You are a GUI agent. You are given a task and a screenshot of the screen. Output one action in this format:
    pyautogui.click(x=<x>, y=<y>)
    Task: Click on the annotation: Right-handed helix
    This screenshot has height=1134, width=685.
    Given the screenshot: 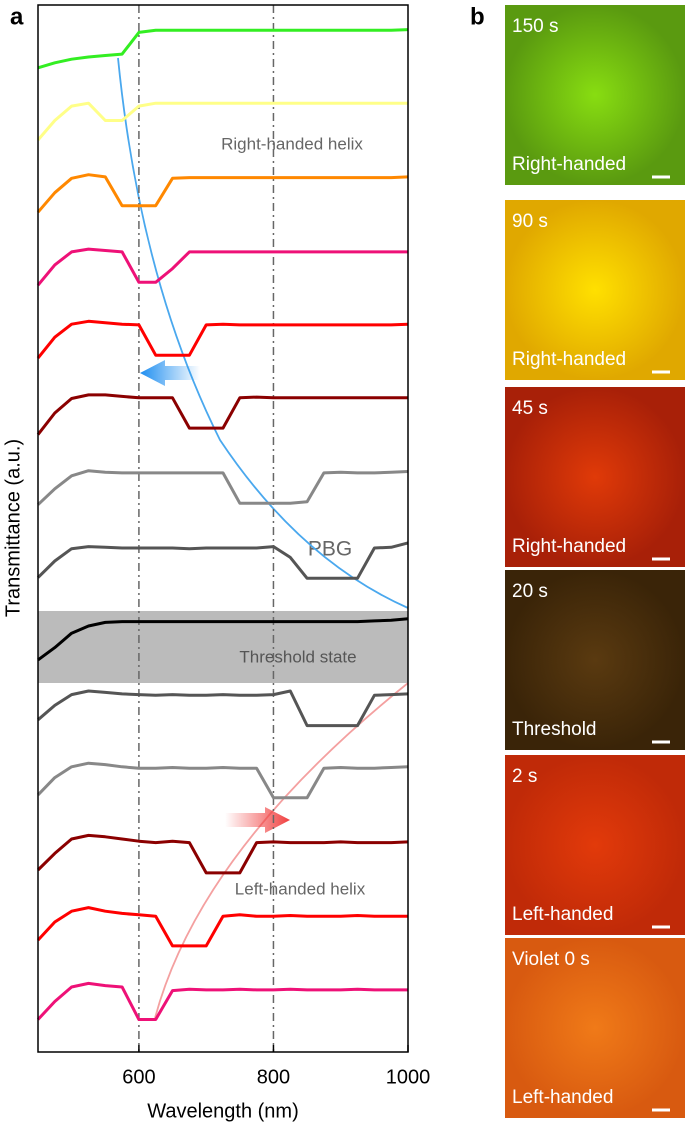 What is the action you would take?
    pyautogui.click(x=292, y=143)
    